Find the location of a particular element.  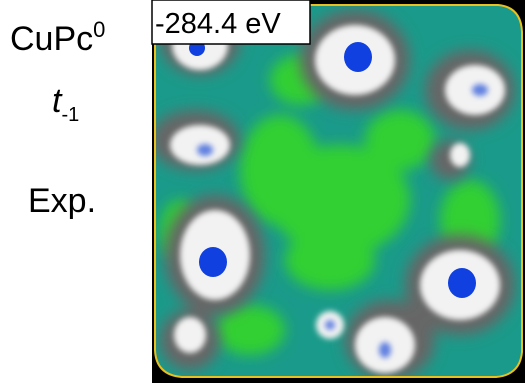

molecule-name: CuPc0 is located at coordinates (57, 37).